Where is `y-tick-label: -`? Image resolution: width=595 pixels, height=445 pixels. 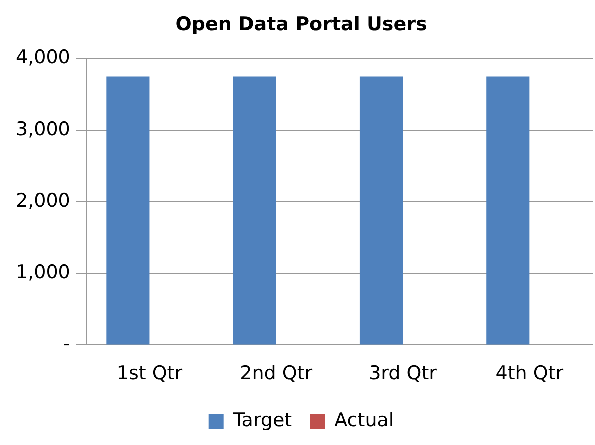
y-tick-label: - is located at coordinates (67, 344).